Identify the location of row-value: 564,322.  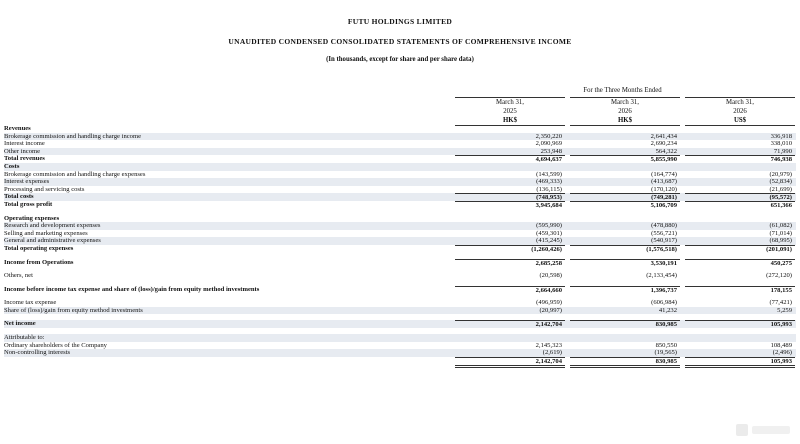
(666, 151).